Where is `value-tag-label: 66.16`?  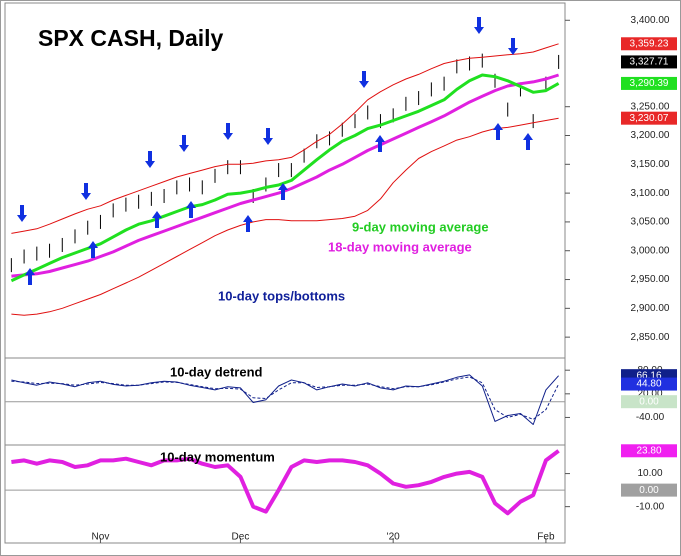 value-tag-label: 66.16 is located at coordinates (648, 375).